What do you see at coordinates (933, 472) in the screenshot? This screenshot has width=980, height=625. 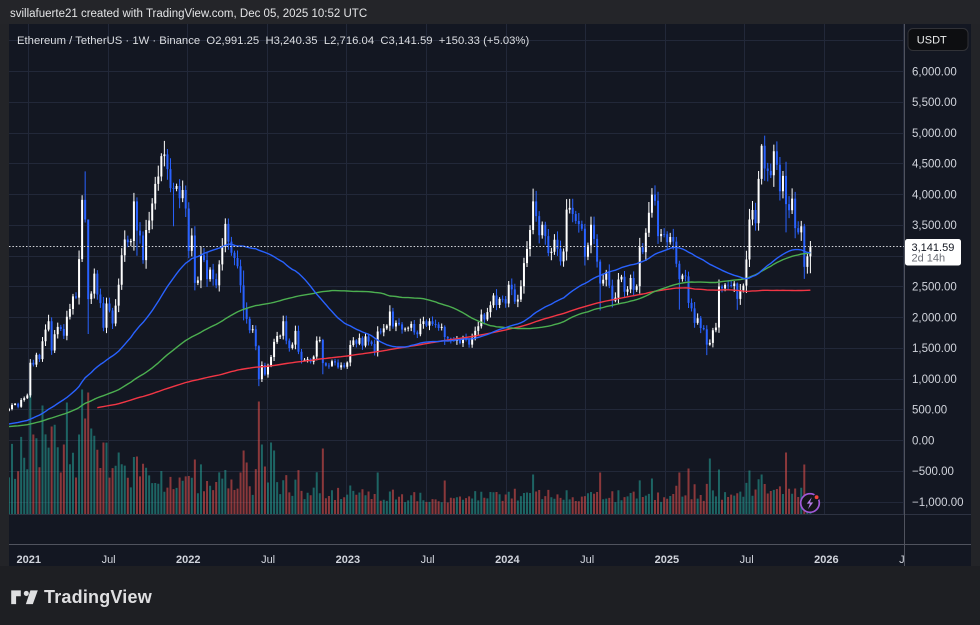 I see `svg-text: −500.00` at bounding box center [933, 472].